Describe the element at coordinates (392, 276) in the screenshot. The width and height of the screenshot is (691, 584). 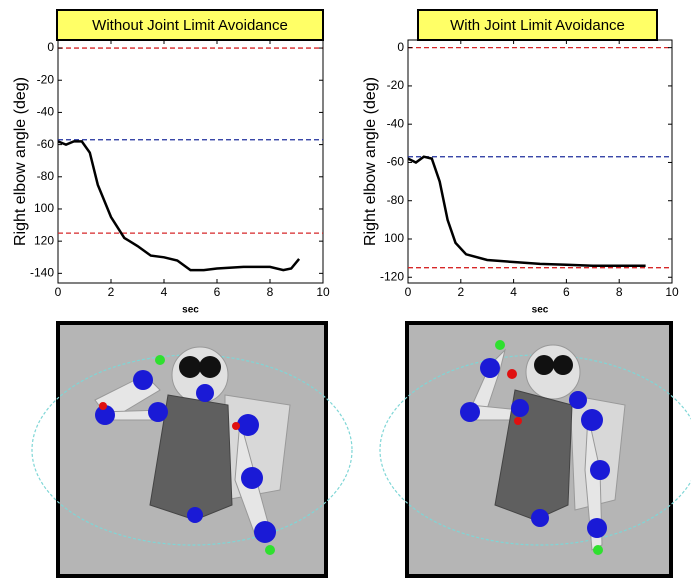
I see `y-tick-label: -120` at that location.